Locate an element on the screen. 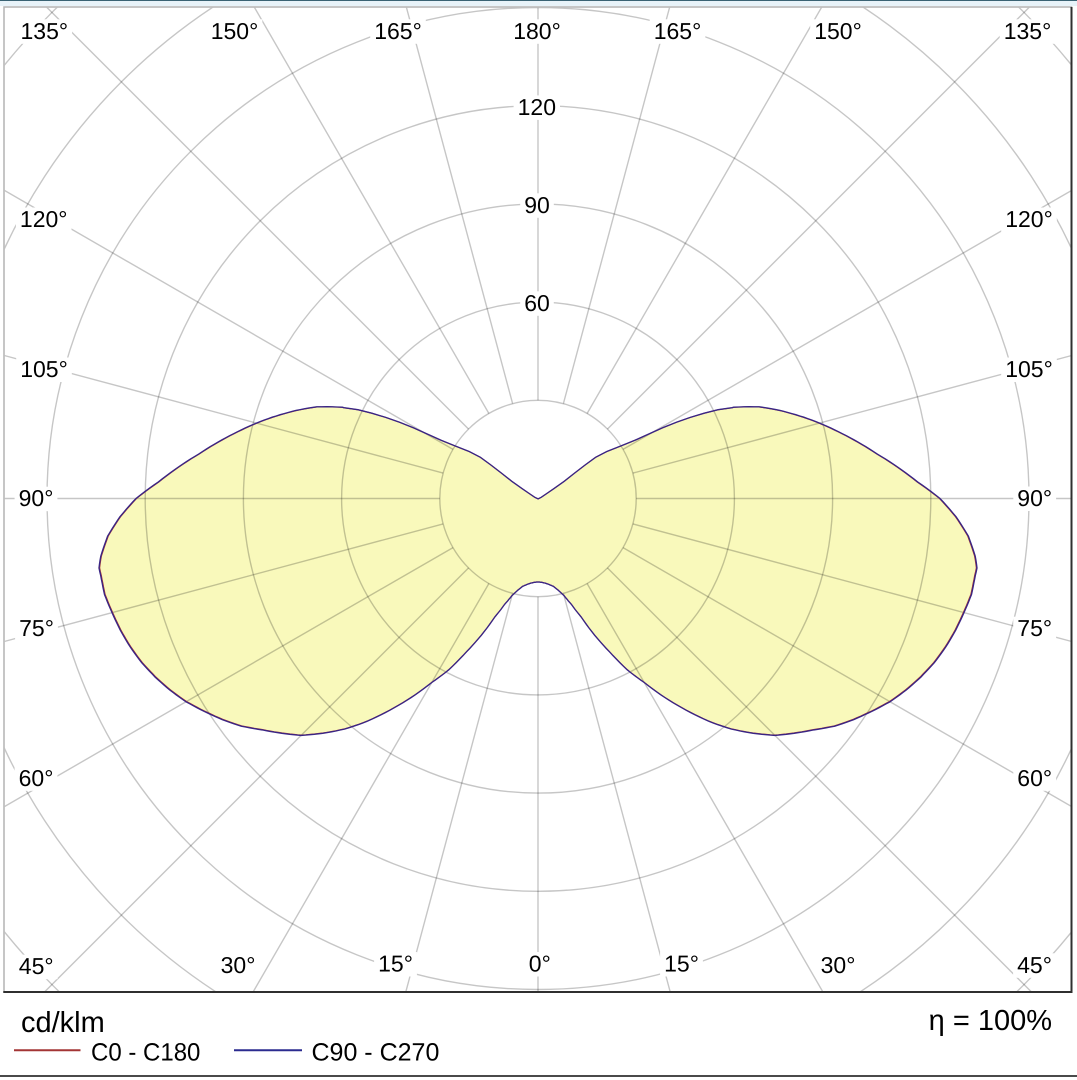 The height and width of the screenshot is (1080, 1077). svg-text: 60 is located at coordinates (537, 303).